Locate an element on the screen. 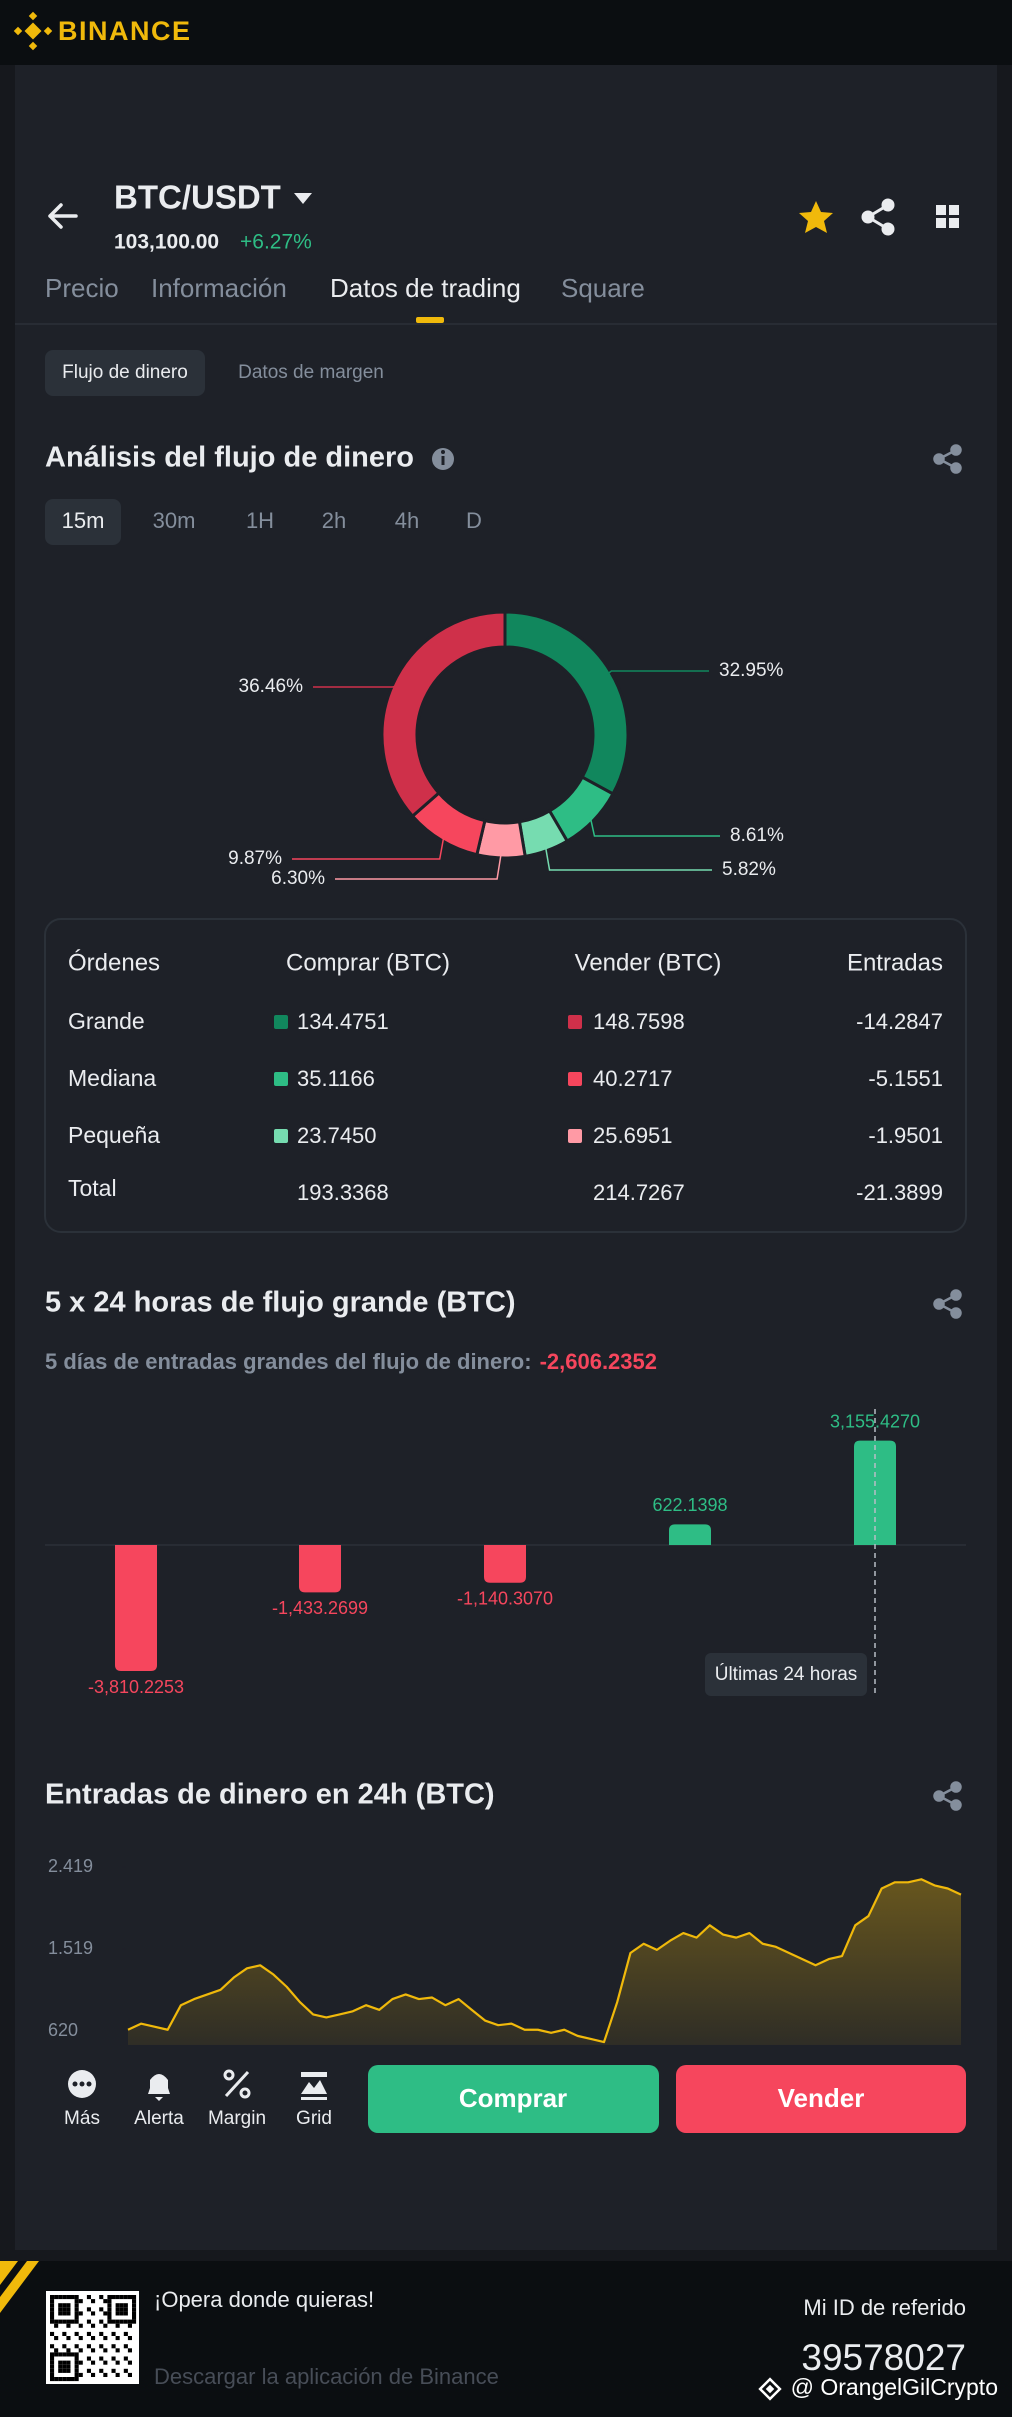  subtitle-value: -2,606.2352 is located at coordinates (598, 1361).